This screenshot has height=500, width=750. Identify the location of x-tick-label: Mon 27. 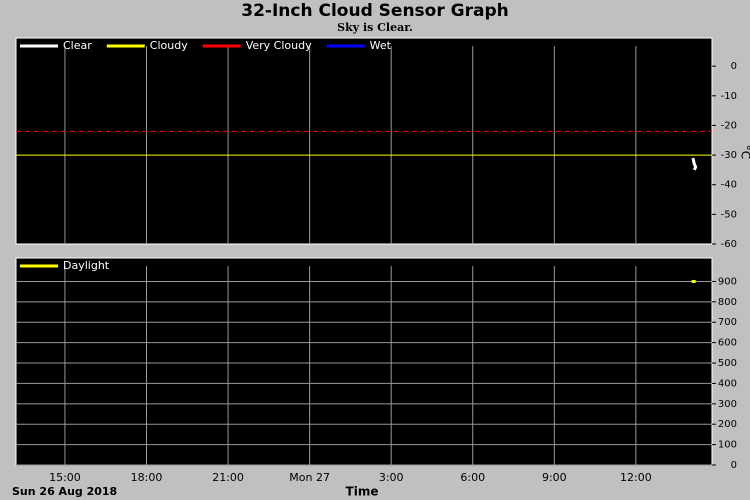
(309, 477).